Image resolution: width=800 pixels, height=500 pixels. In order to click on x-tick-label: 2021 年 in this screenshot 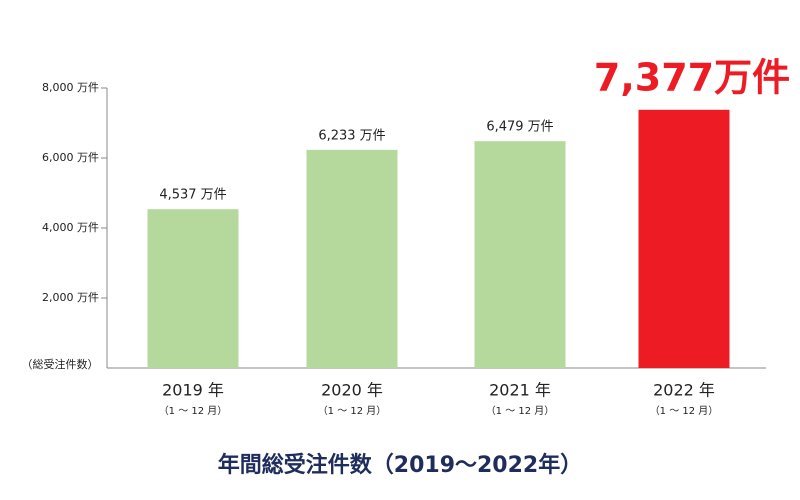, I will do `click(520, 390)`.